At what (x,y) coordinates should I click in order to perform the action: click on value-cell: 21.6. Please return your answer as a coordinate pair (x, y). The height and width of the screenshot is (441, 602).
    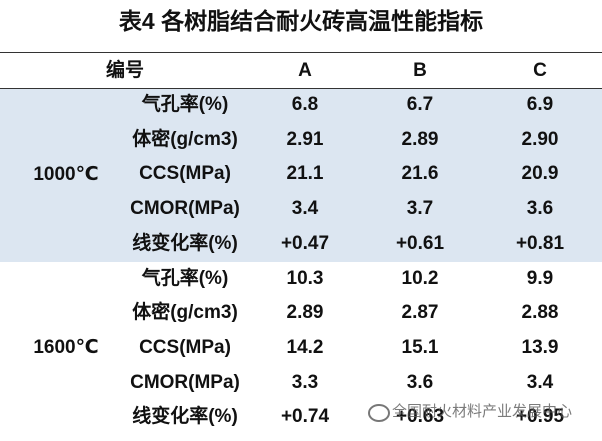
    Looking at the image, I should click on (420, 174).